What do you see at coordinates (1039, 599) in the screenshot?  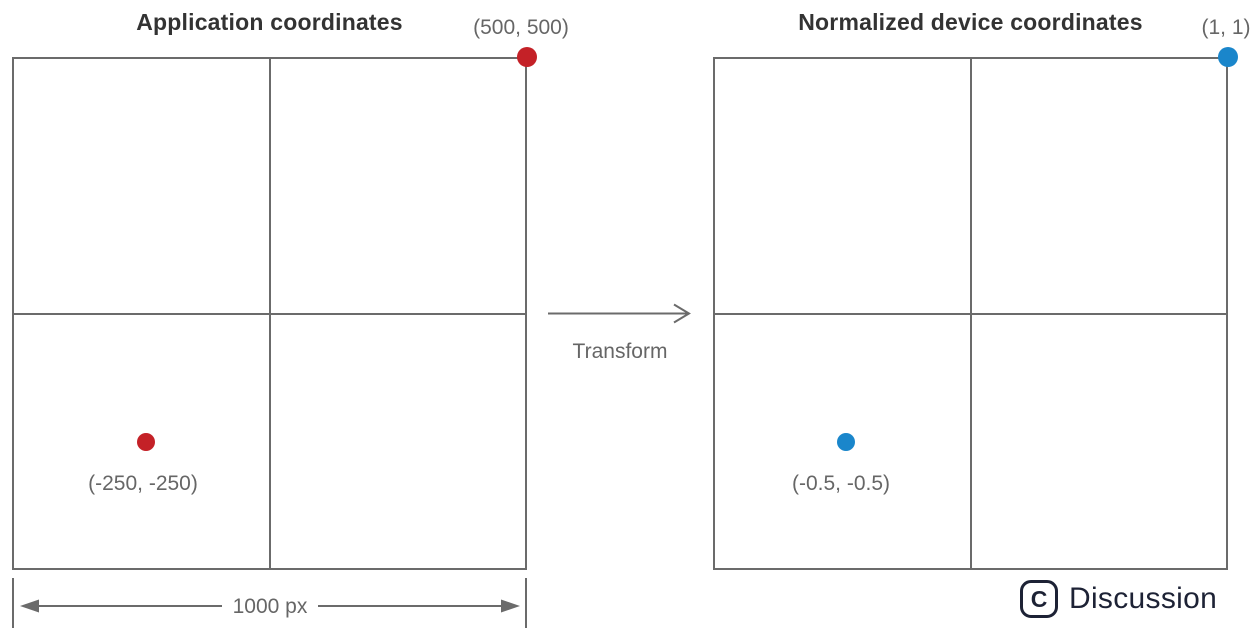 I see `c-rounded-square-icon: C` at bounding box center [1039, 599].